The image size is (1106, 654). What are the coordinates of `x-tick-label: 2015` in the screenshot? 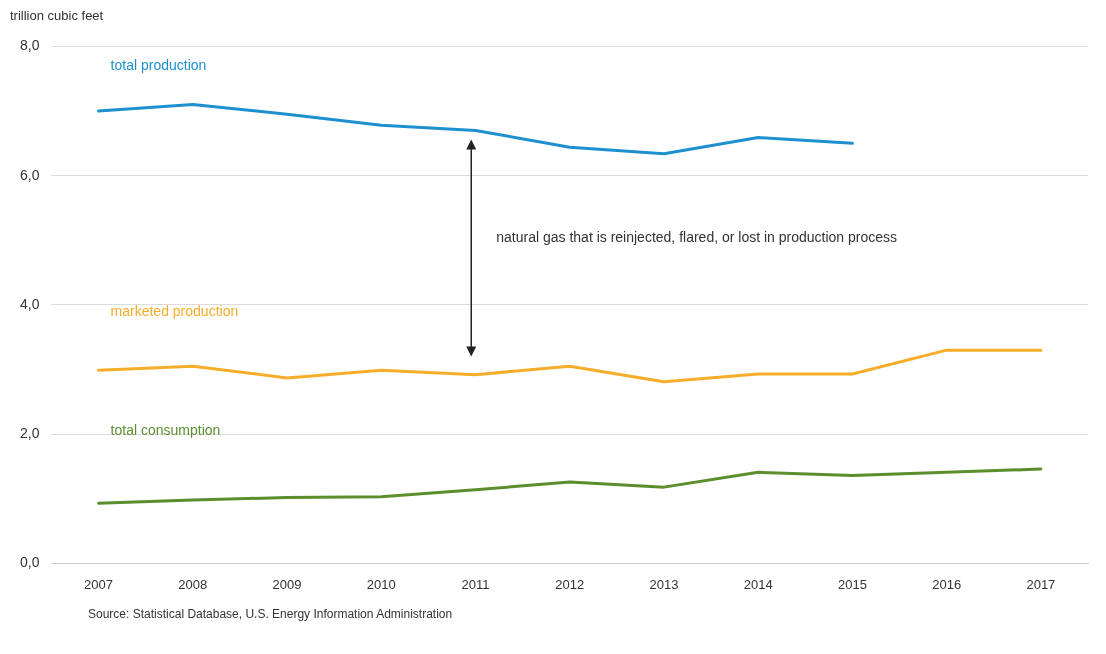 It's located at (852, 584).